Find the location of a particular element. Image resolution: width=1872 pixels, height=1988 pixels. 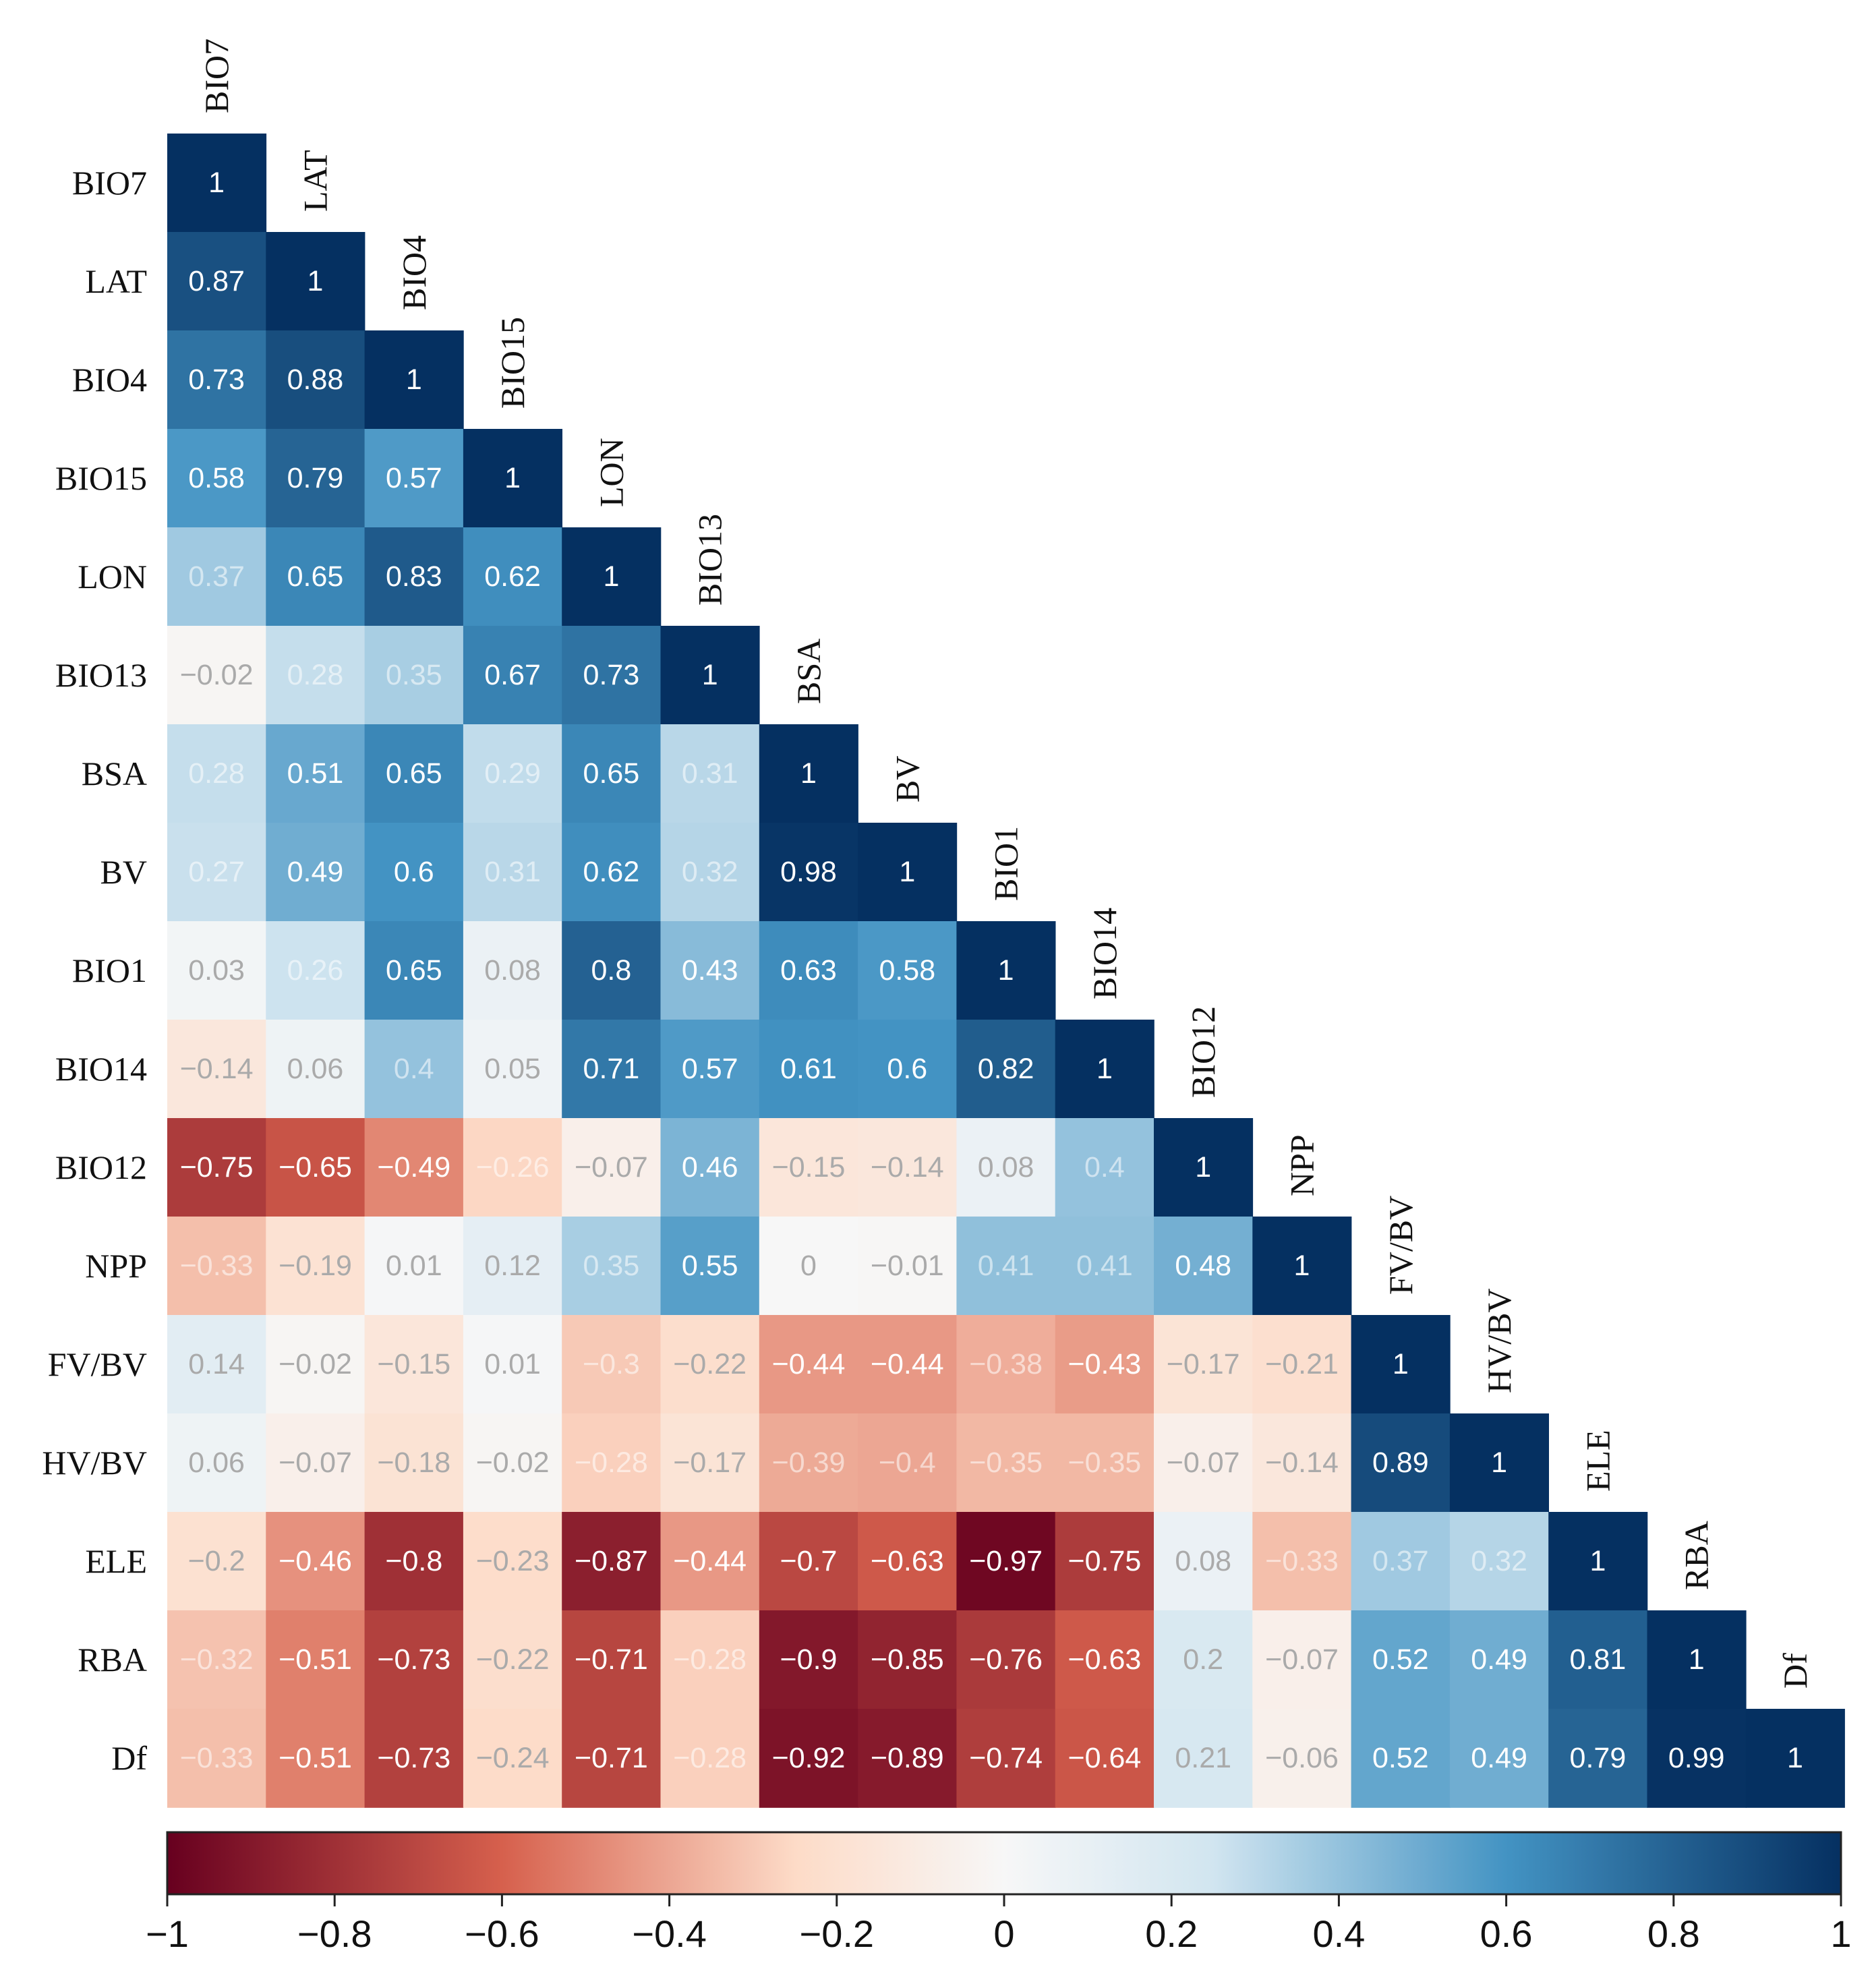

cell-value-ele-bio14: −0.75 is located at coordinates (1104, 1561).